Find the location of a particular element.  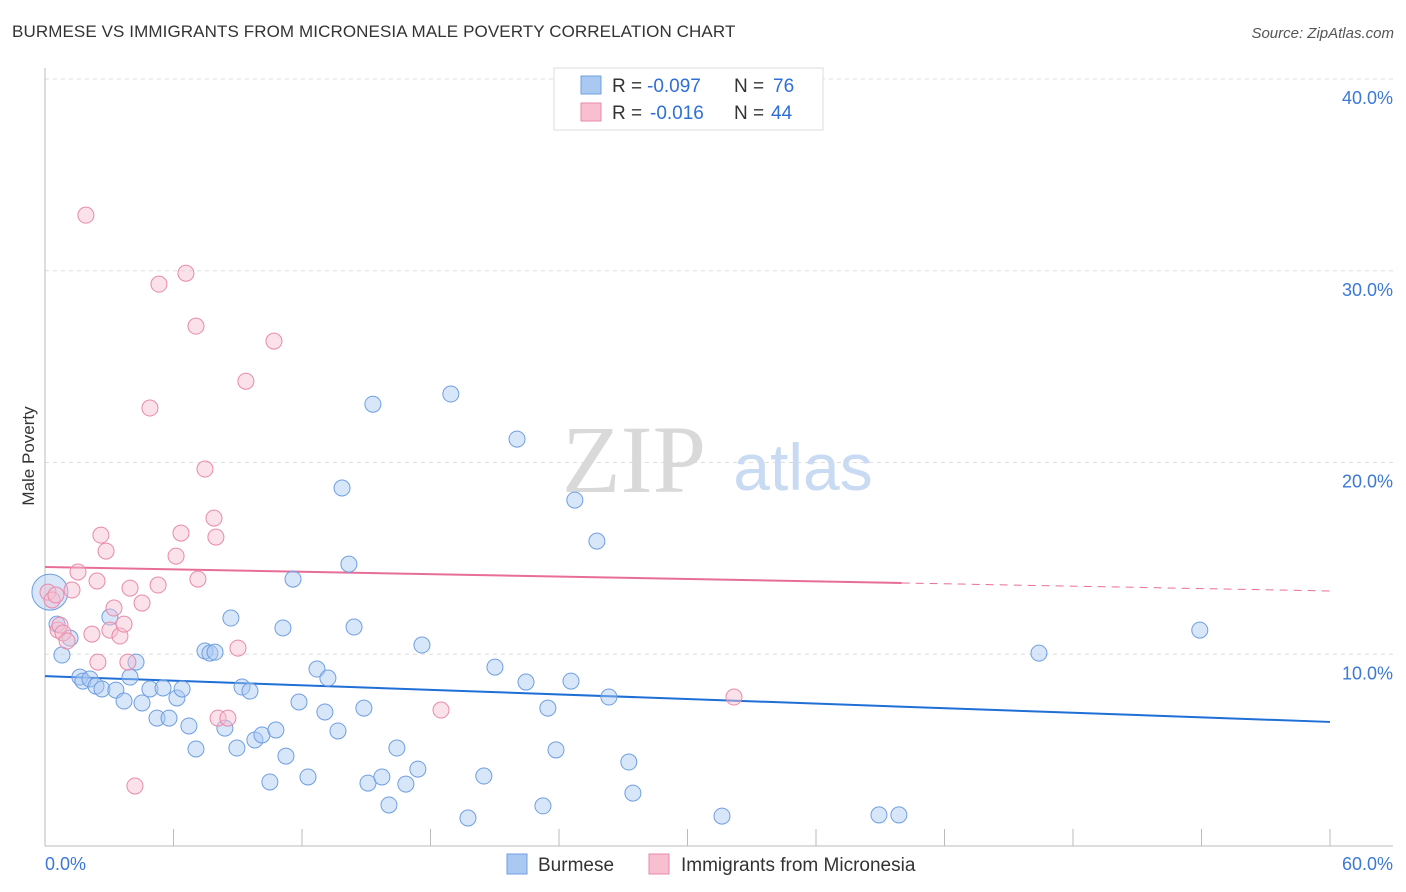

x-tick-label: 60.0% is located at coordinates (1367, 864).